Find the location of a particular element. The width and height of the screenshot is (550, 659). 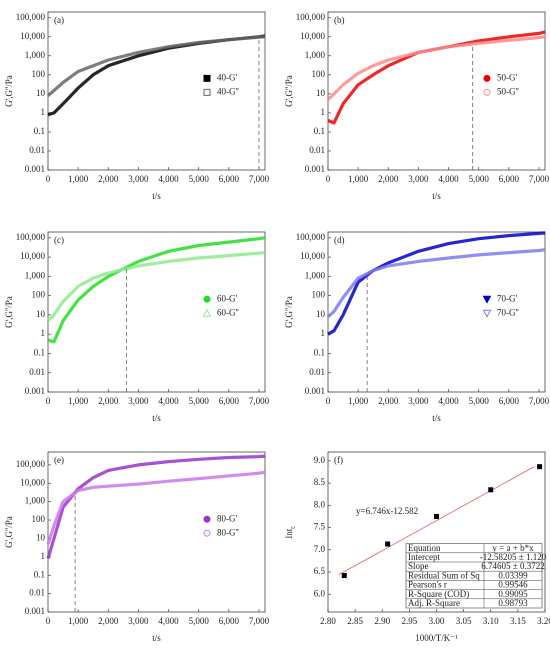

x-tick-label: 2.80 is located at coordinates (328, 621).